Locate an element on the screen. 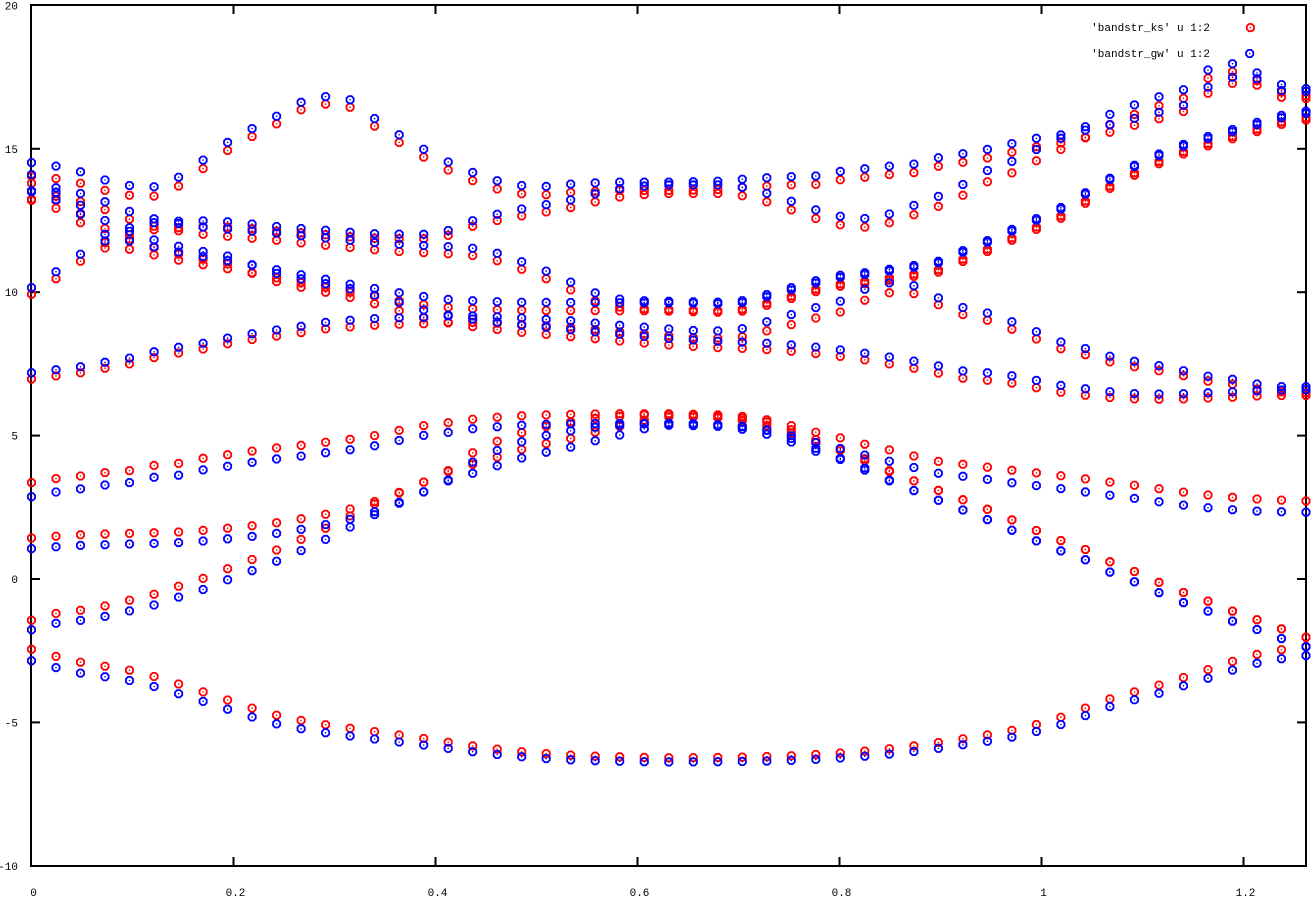  svg-text: 0.2 is located at coordinates (236, 893).